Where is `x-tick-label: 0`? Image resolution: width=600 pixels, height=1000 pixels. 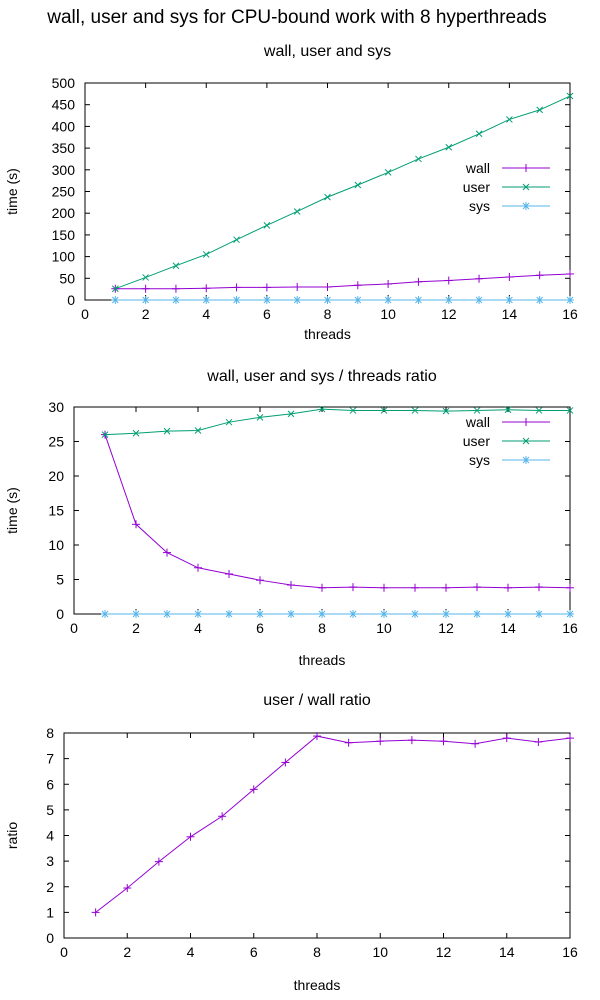 x-tick-label: 0 is located at coordinates (74, 628).